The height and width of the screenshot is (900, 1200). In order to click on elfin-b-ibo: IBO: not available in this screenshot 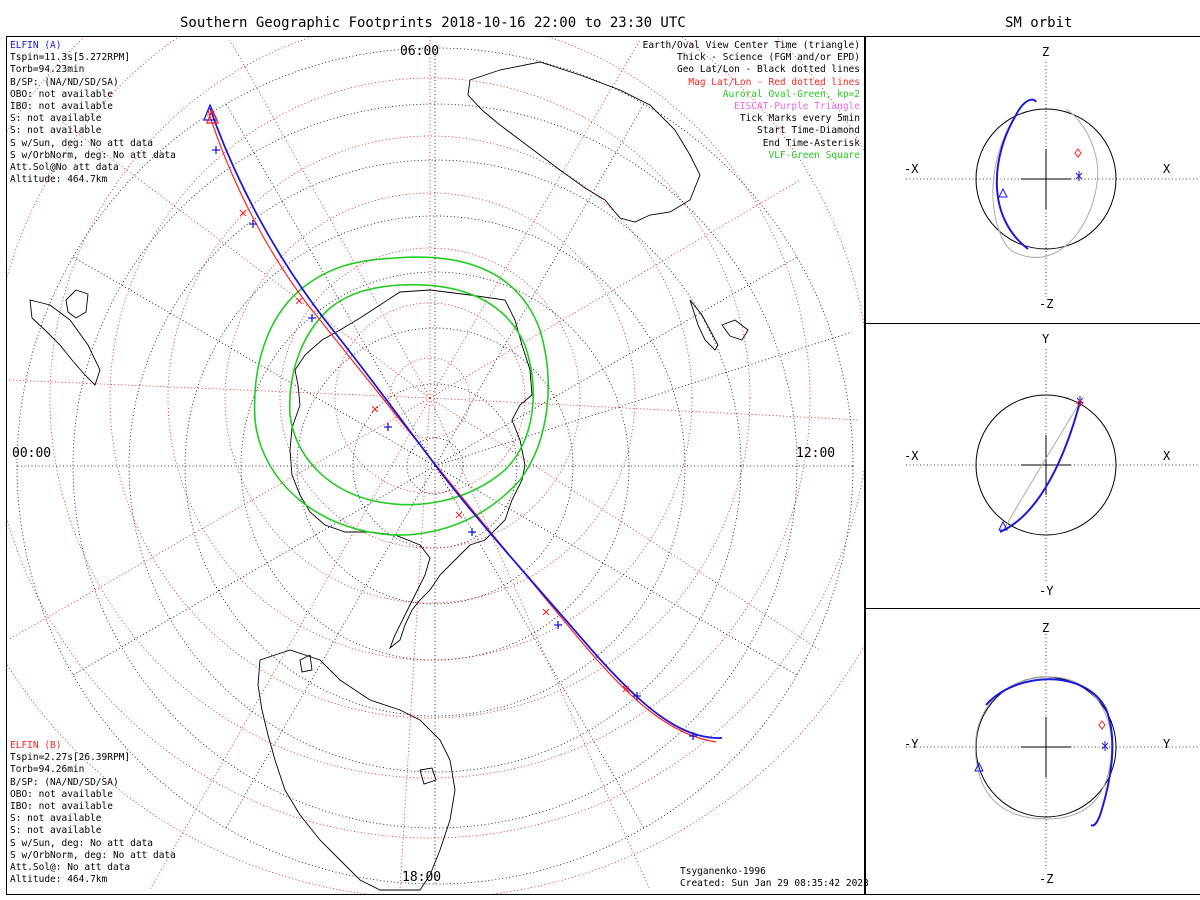, I will do `click(61, 807)`.